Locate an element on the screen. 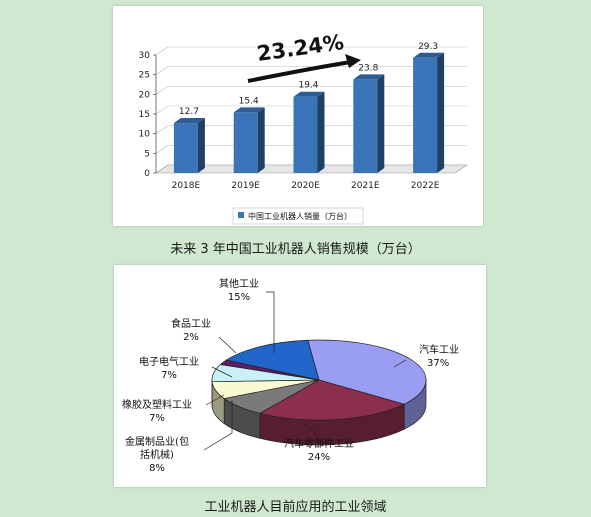 The image size is (591, 517). pie-slice-label: 电子电气工业 is located at coordinates (169, 361).